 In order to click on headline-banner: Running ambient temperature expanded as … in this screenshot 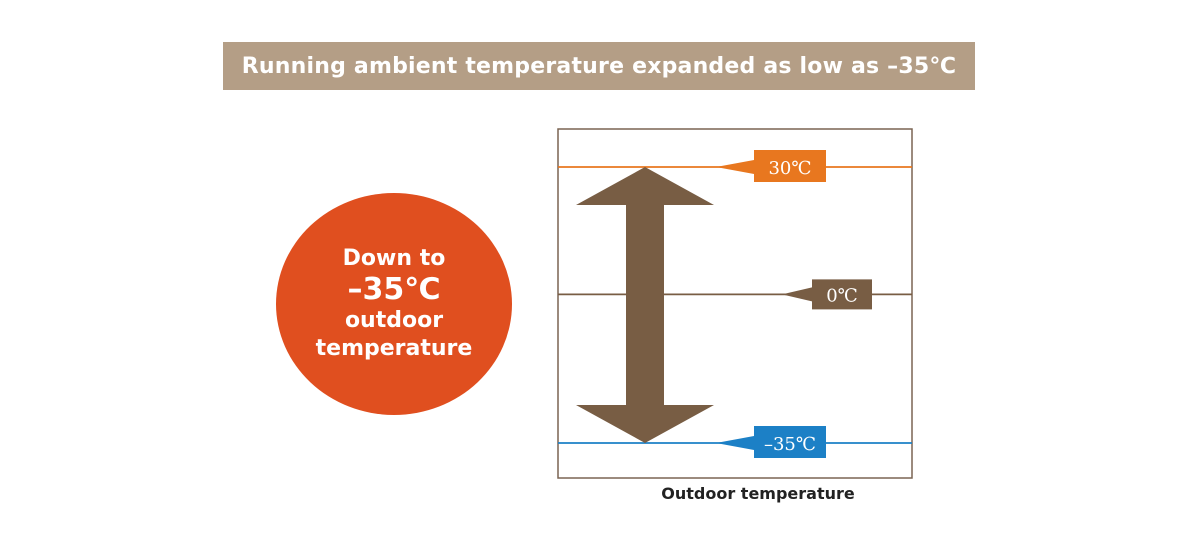, I will do `click(599, 66)`.